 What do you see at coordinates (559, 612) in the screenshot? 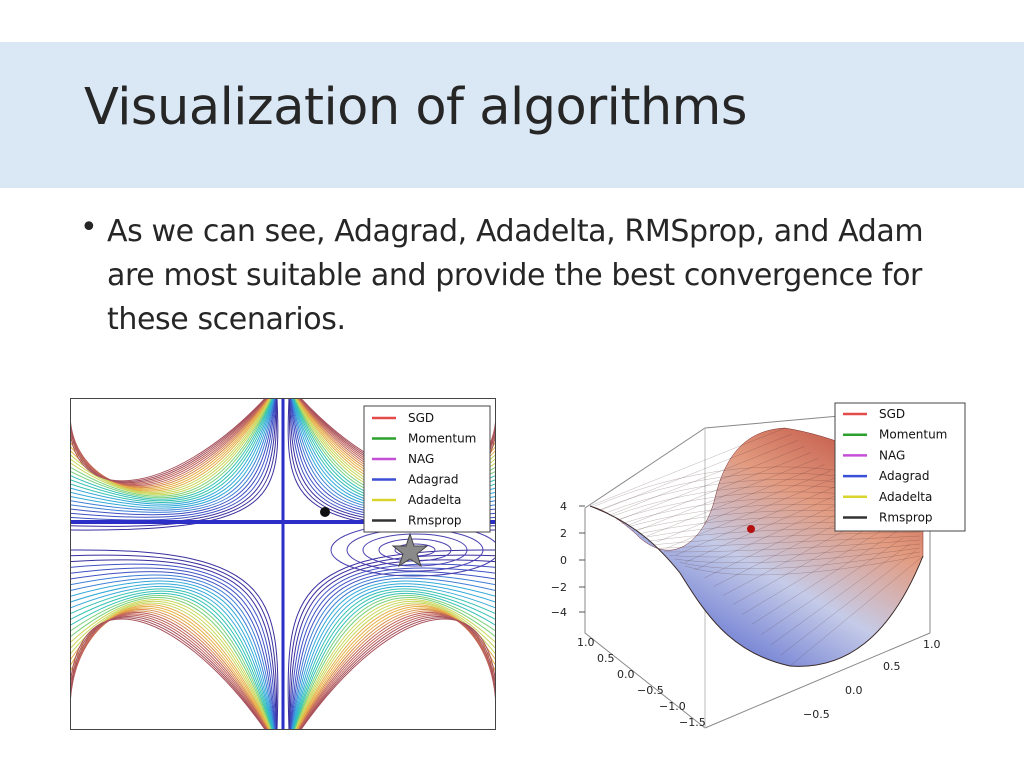
I see `z-tick-label: −4` at bounding box center [559, 612].